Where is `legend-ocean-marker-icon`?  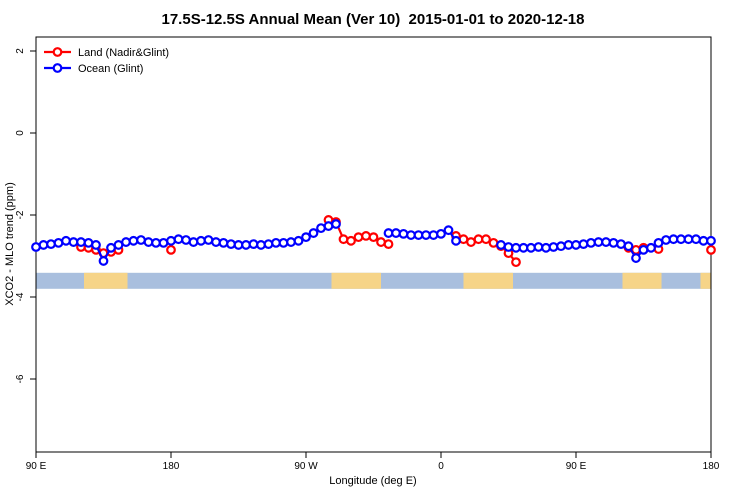
legend-ocean-marker-icon is located at coordinates (57, 68).